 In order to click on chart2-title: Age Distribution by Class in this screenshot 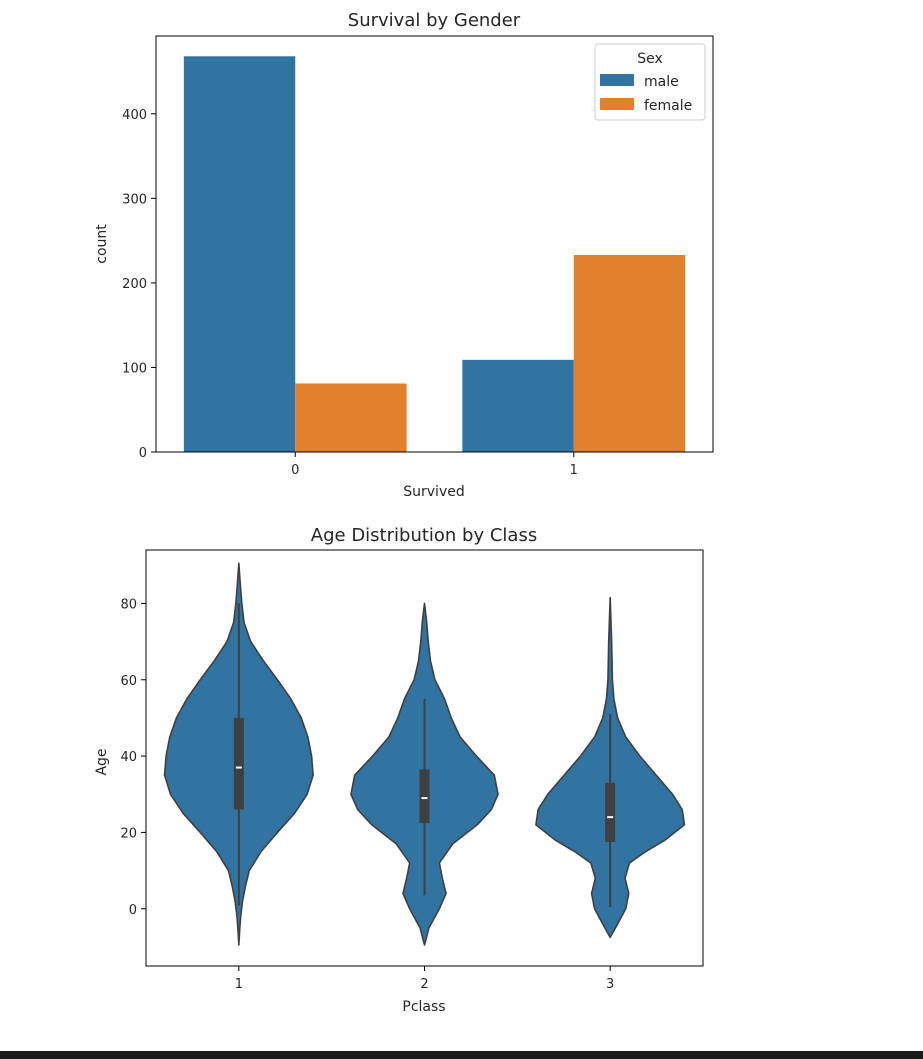, I will do `click(424, 535)`.